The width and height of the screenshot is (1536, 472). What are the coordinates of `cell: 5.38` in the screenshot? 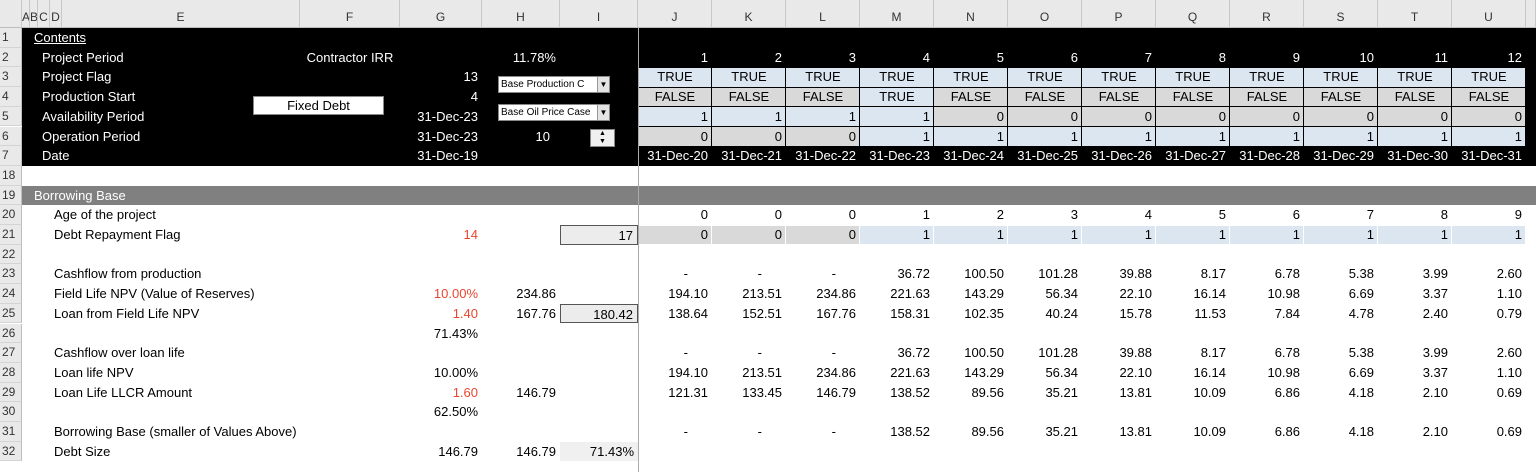 It's located at (1361, 353).